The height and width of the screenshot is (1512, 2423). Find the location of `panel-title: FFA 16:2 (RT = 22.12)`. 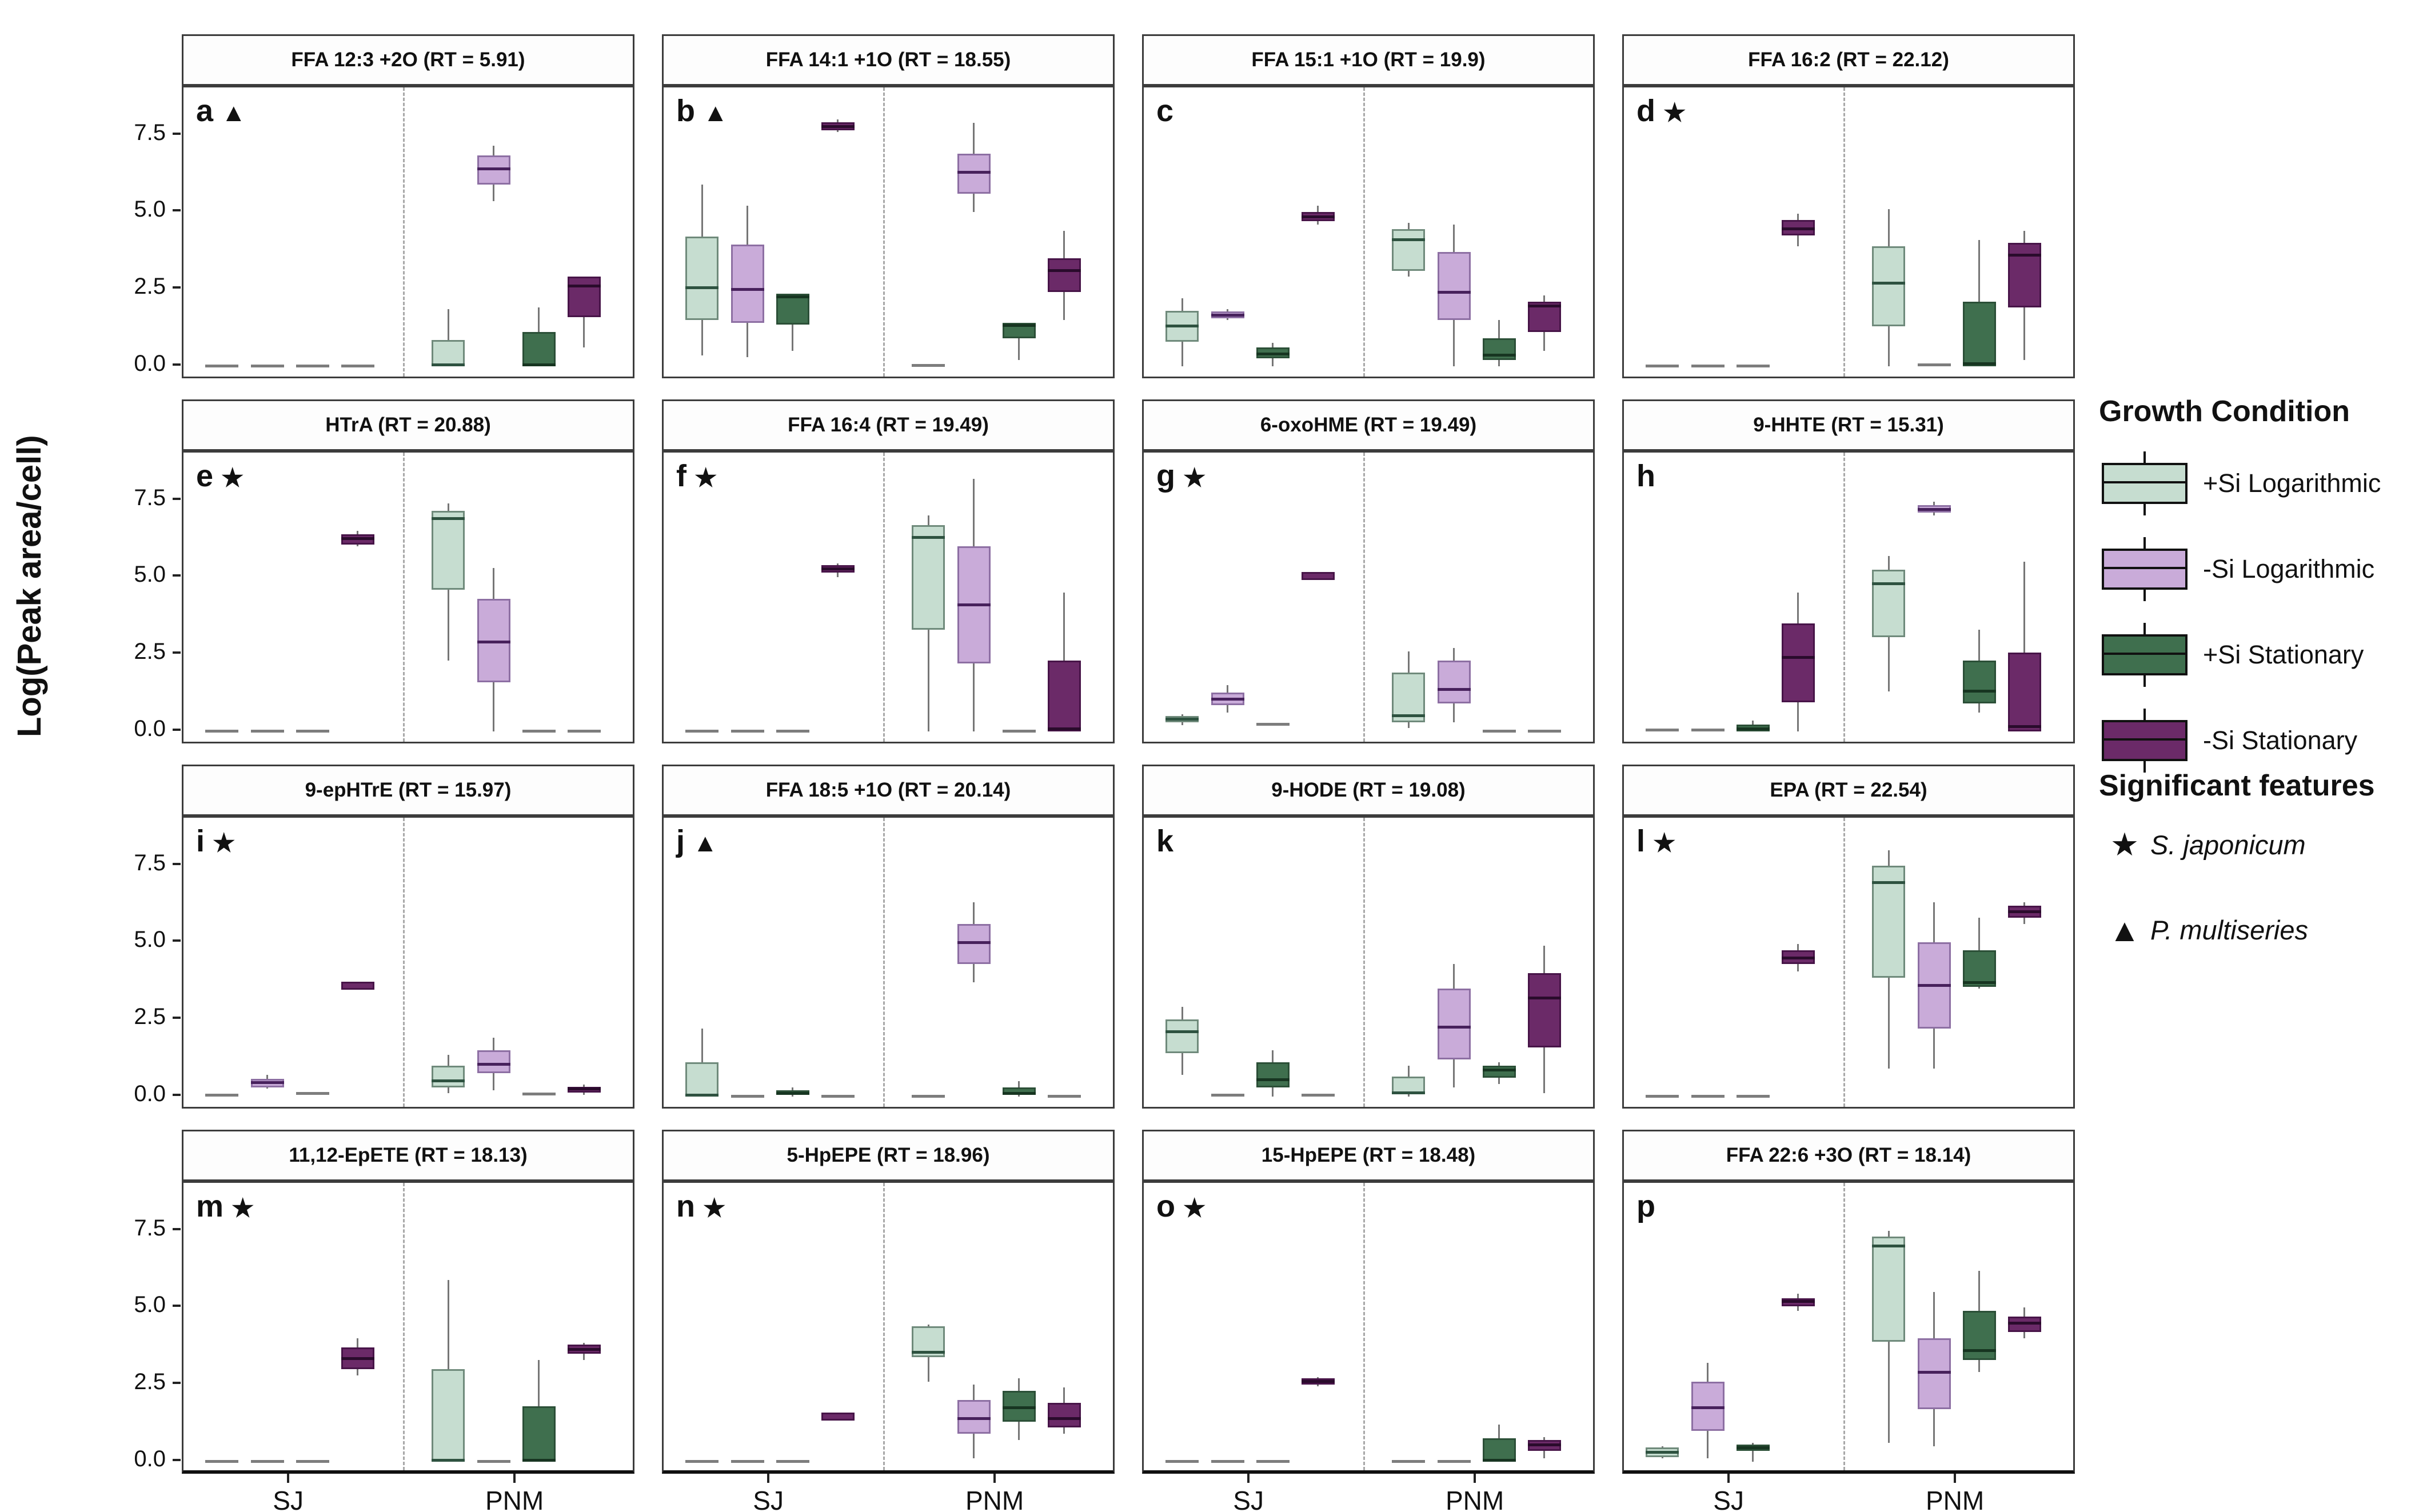

panel-title: FFA 16:2 (RT = 22.12) is located at coordinates (1848, 60).